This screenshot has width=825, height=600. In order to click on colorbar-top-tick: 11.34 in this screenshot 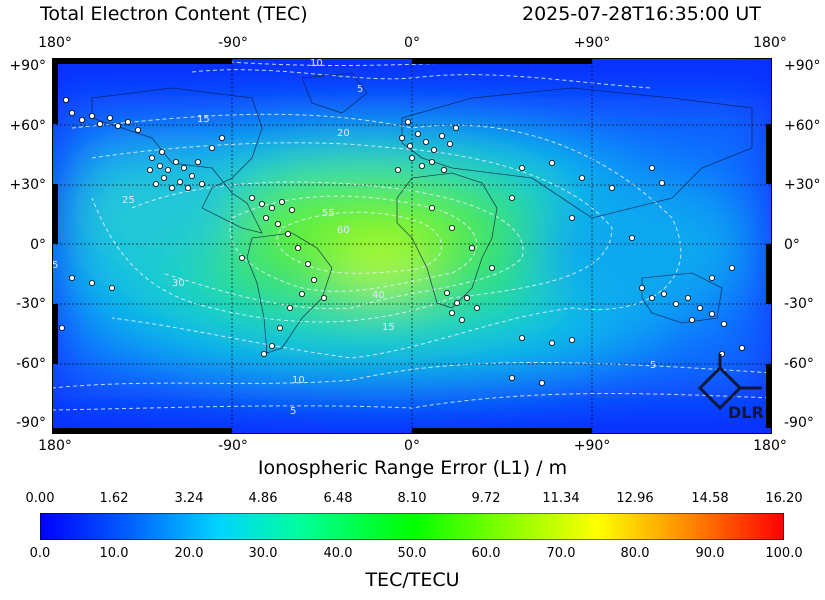, I will do `click(561, 498)`.